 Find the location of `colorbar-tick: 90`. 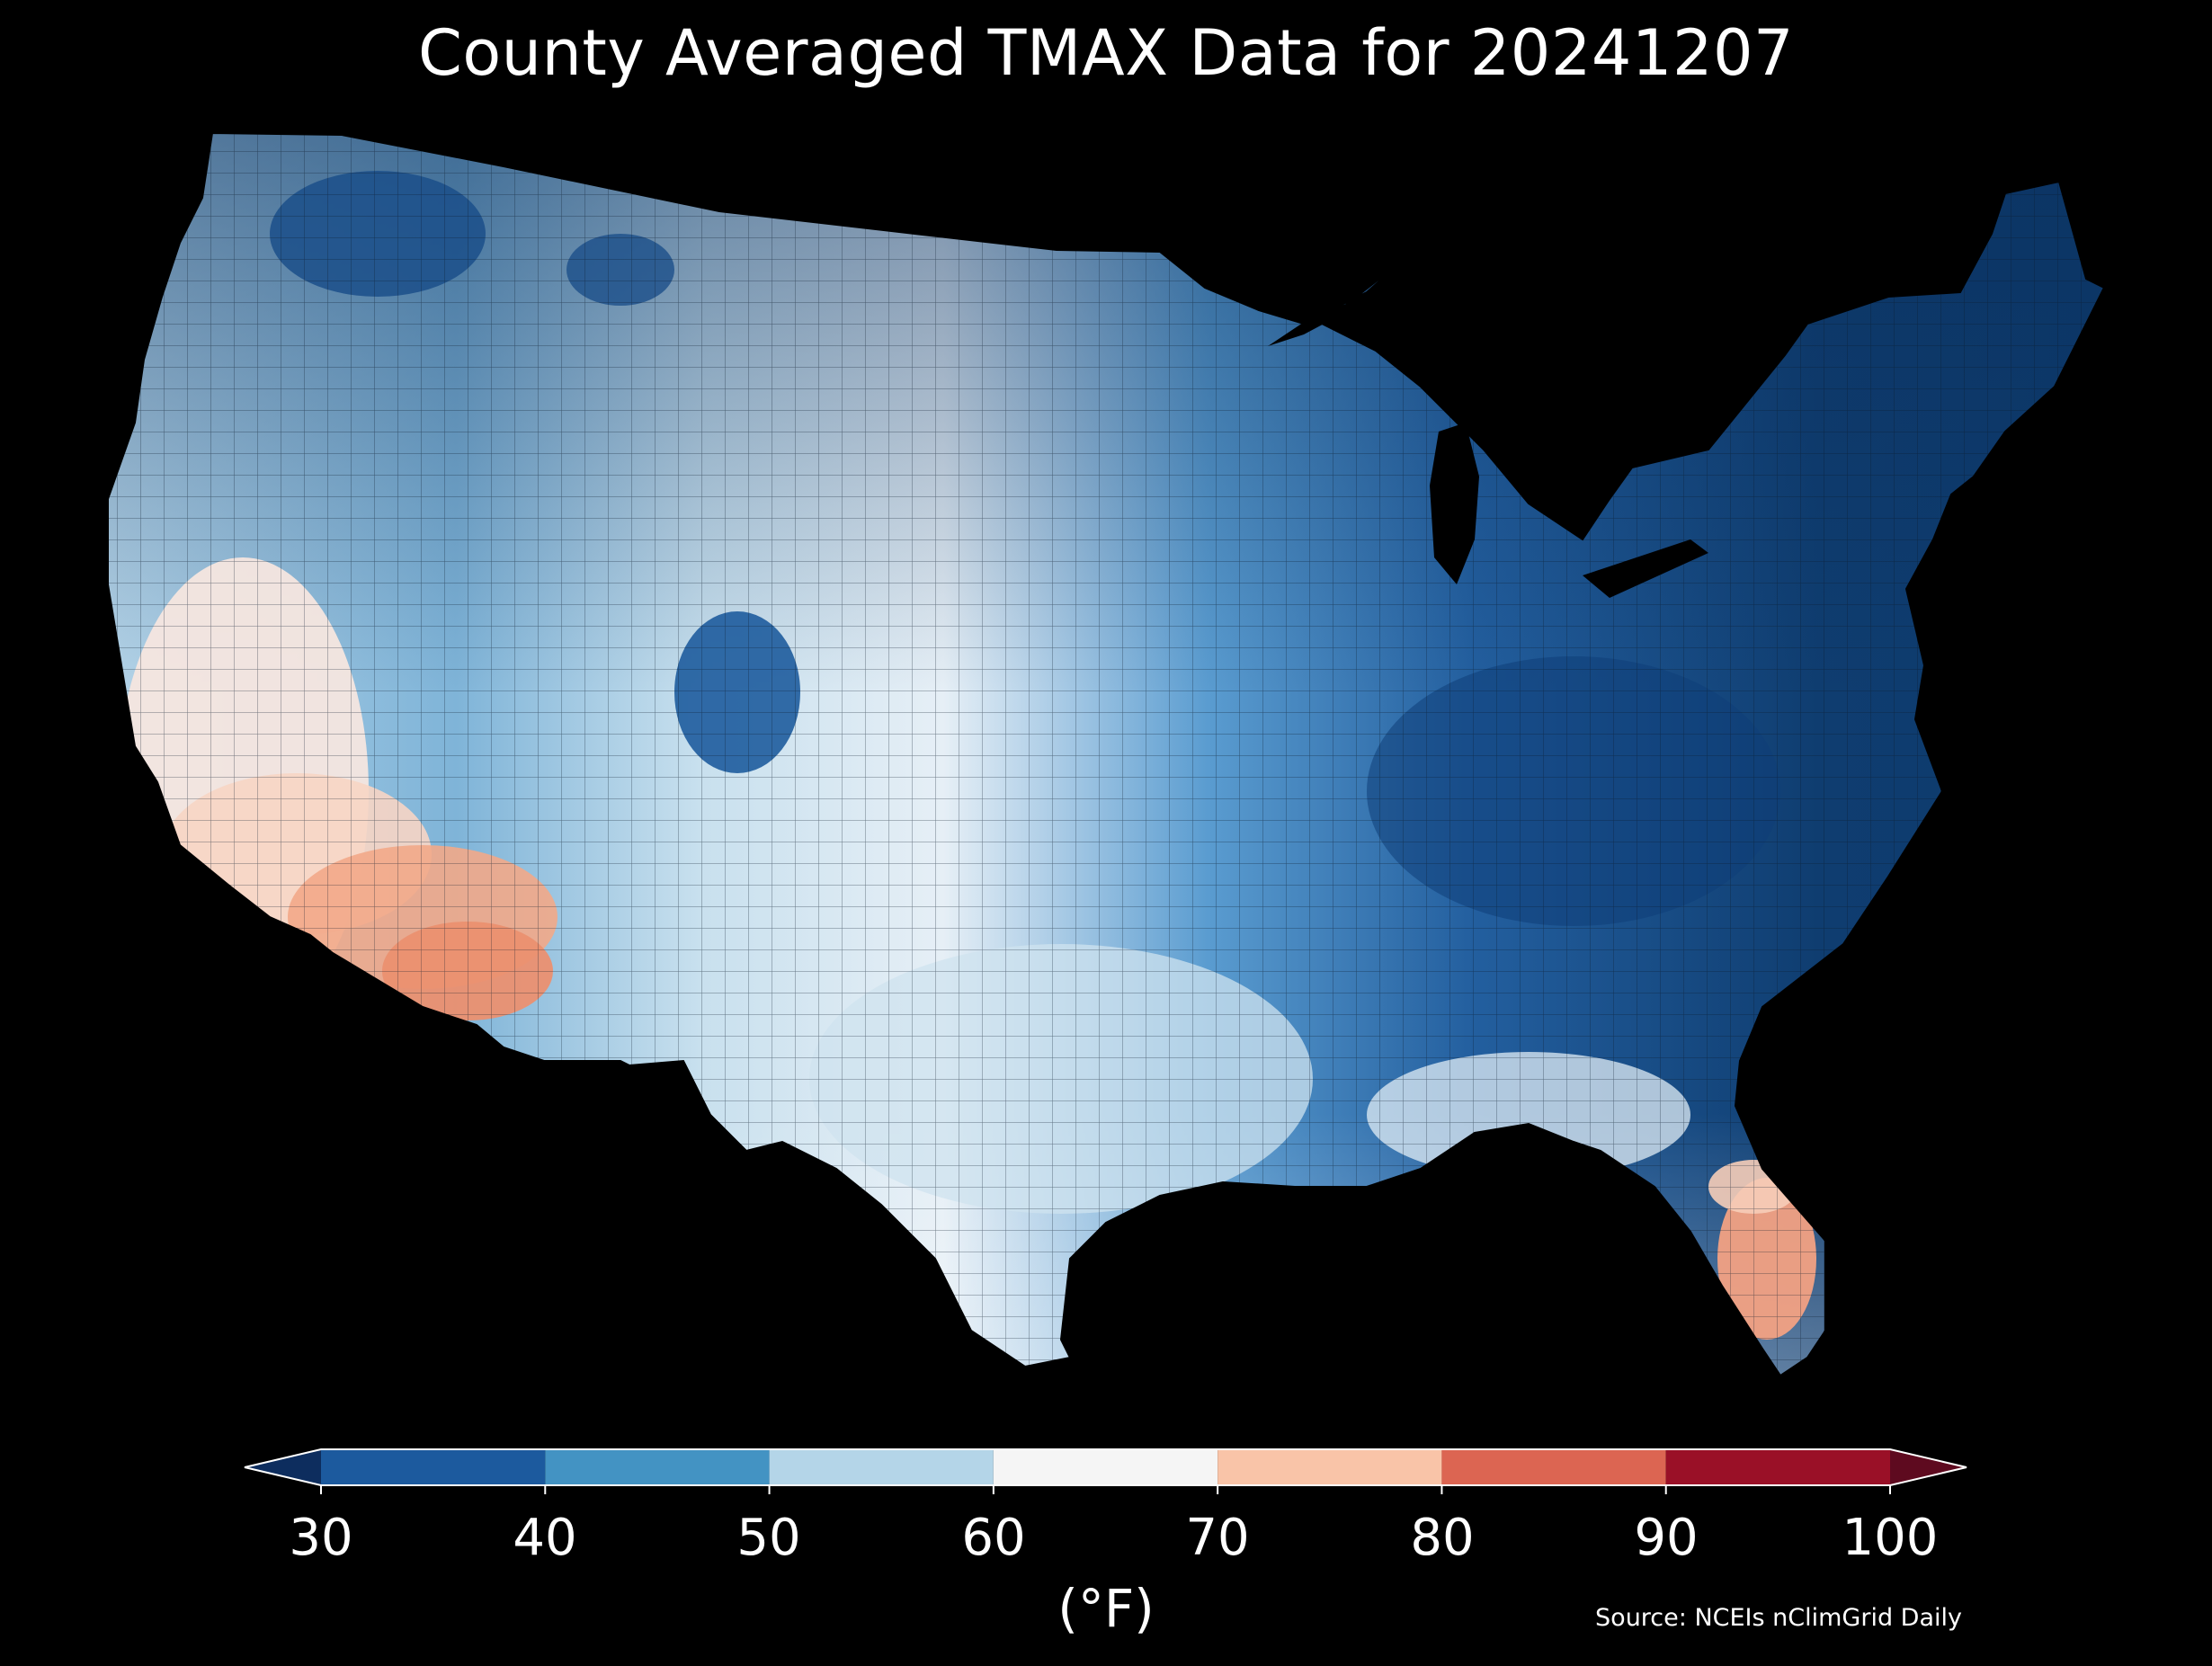

colorbar-tick: 90 is located at coordinates (1666, 1538).